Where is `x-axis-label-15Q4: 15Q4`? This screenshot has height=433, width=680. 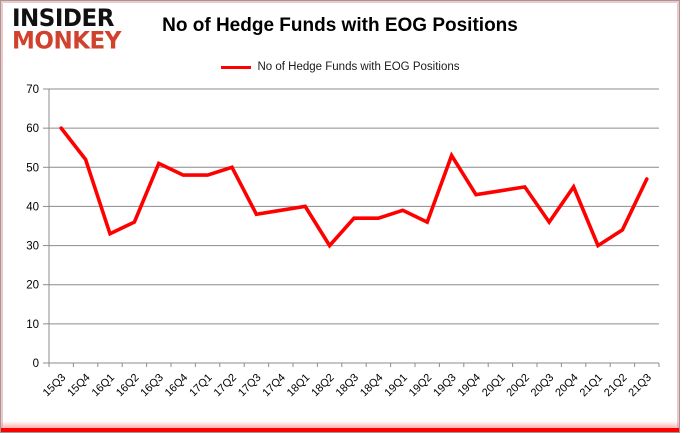
x-axis-label-15Q4: 15Q4 is located at coordinates (79, 386).